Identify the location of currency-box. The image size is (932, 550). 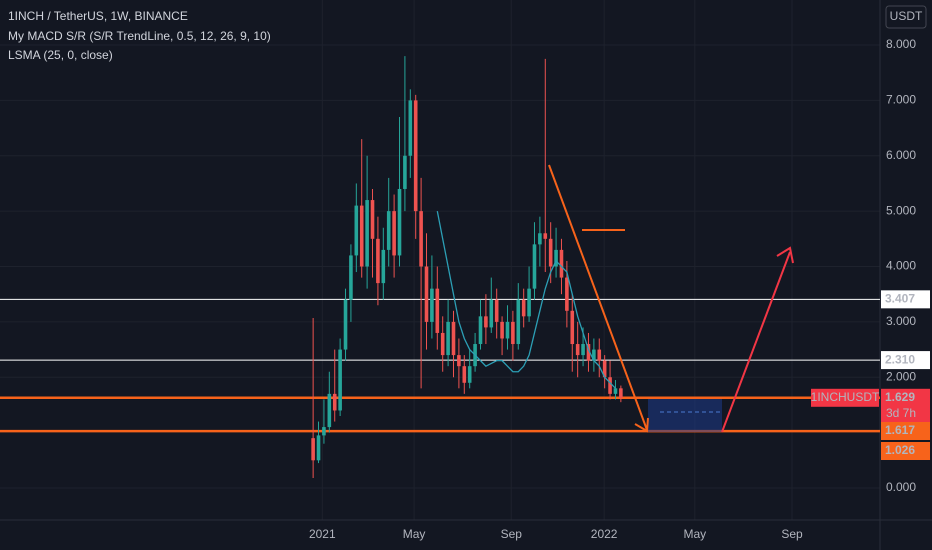
(906, 17).